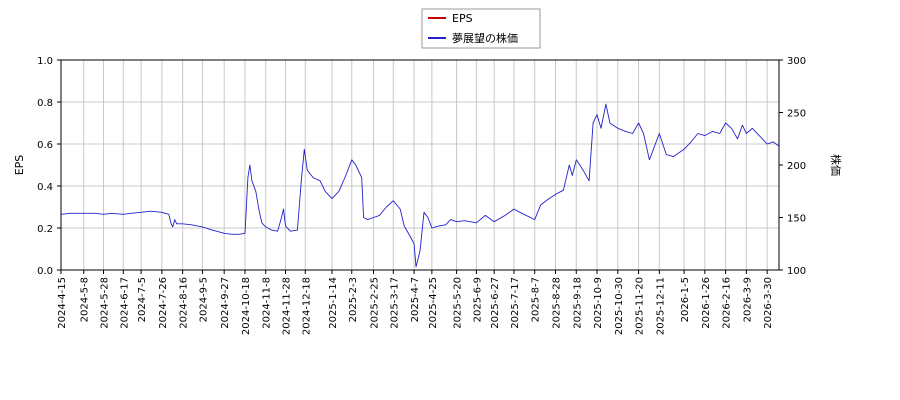 The width and height of the screenshot is (900, 400). Describe the element at coordinates (577, 303) in the screenshot. I see `x-tick-label: 2025-9-18` at that location.